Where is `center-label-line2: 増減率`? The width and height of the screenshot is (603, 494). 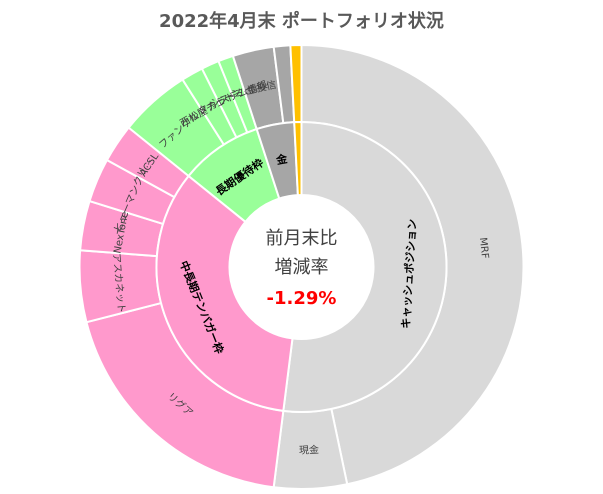
center-label-line2: 増減率 is located at coordinates (302, 267).